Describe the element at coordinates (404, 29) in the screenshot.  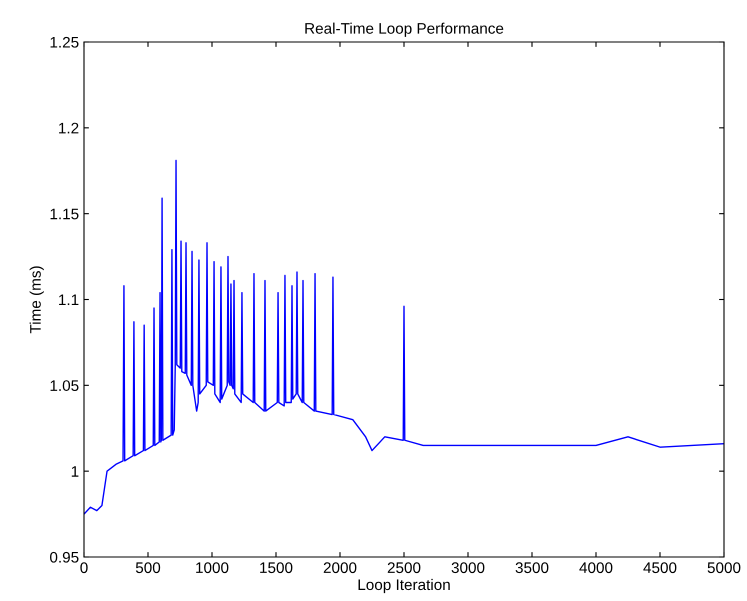
I see `chart-title: Real-Time Loop Performance` at that location.